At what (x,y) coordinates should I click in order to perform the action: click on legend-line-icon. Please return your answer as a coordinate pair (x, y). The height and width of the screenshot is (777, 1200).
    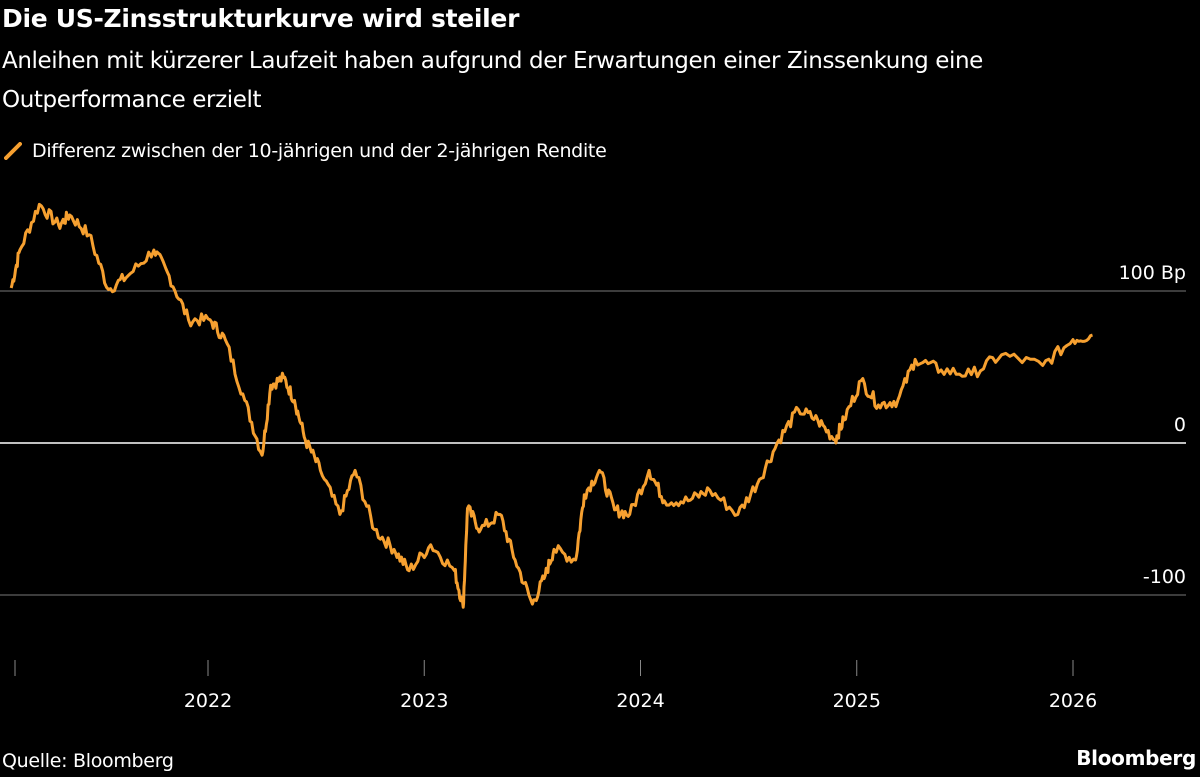
    Looking at the image, I should click on (13, 151).